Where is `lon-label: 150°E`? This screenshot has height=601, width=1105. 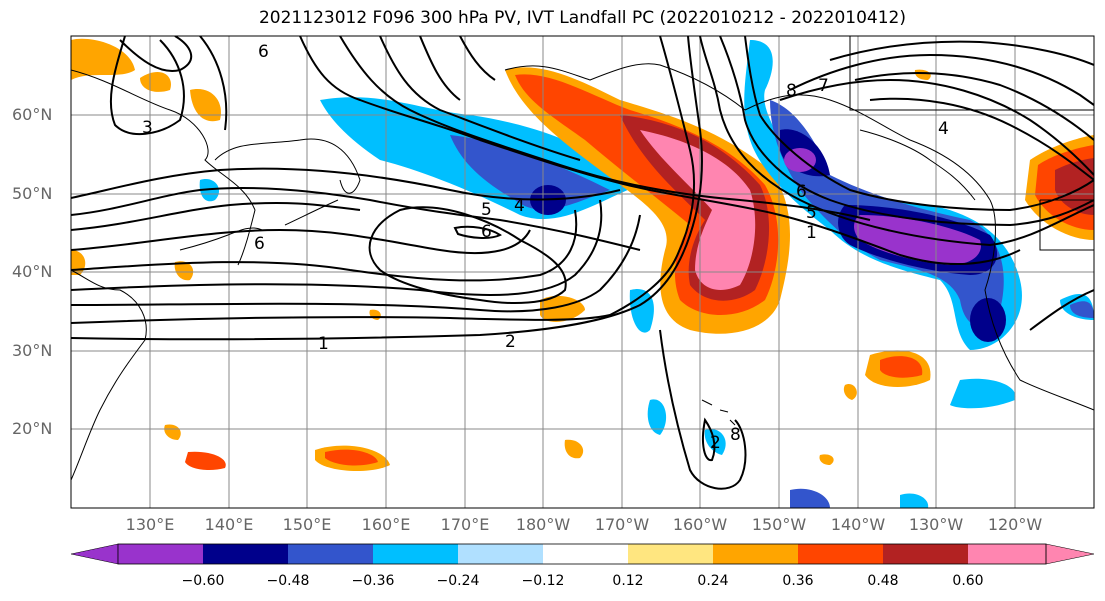
lon-label: 150°E is located at coordinates (307, 524).